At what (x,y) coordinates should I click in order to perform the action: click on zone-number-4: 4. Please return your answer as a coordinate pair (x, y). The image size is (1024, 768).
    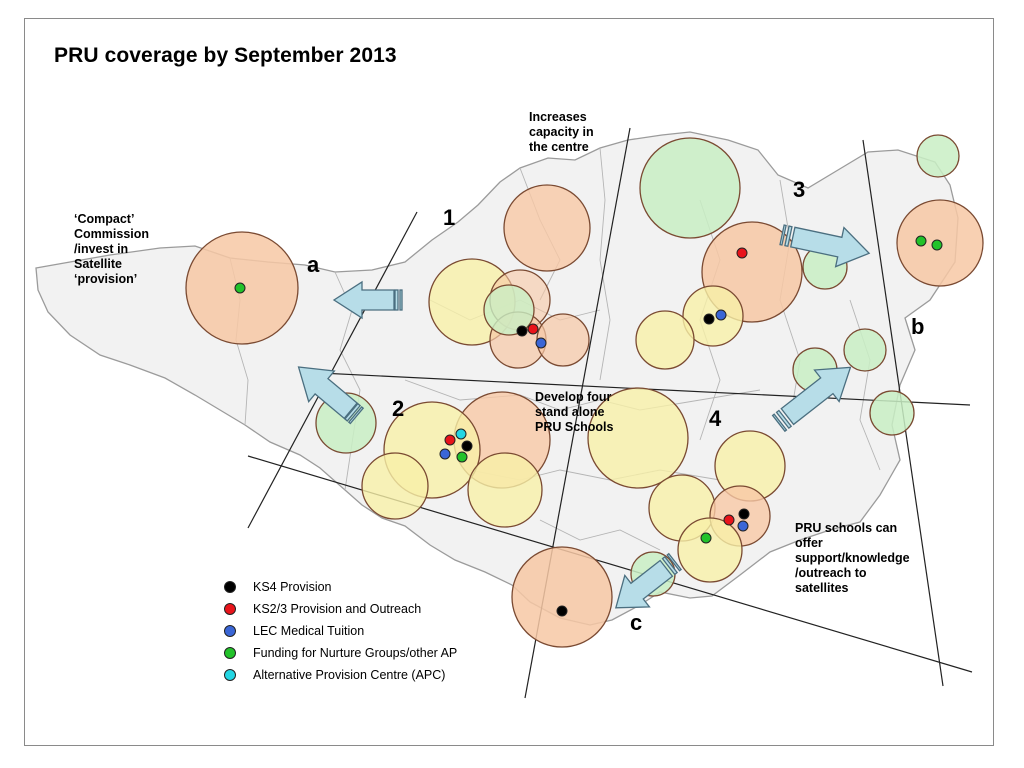
    Looking at the image, I should click on (715, 418).